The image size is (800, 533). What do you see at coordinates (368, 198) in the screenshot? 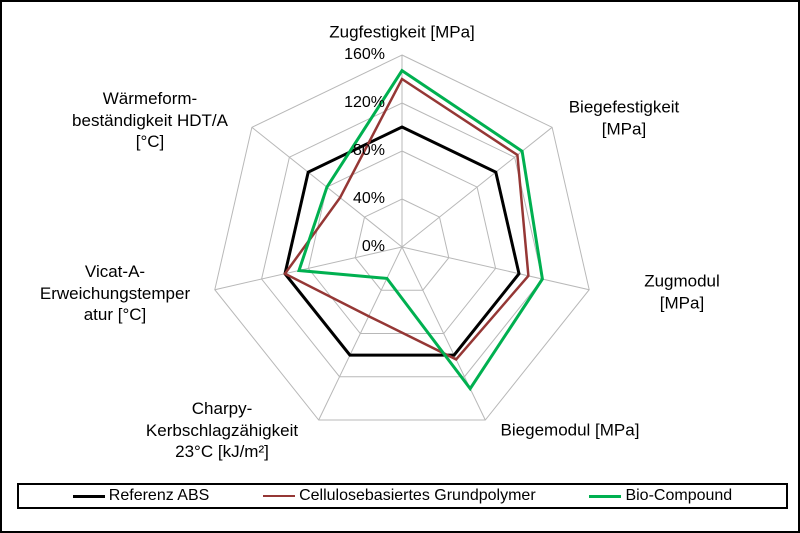
I see `radial-tick-40%: 40%` at bounding box center [368, 198].